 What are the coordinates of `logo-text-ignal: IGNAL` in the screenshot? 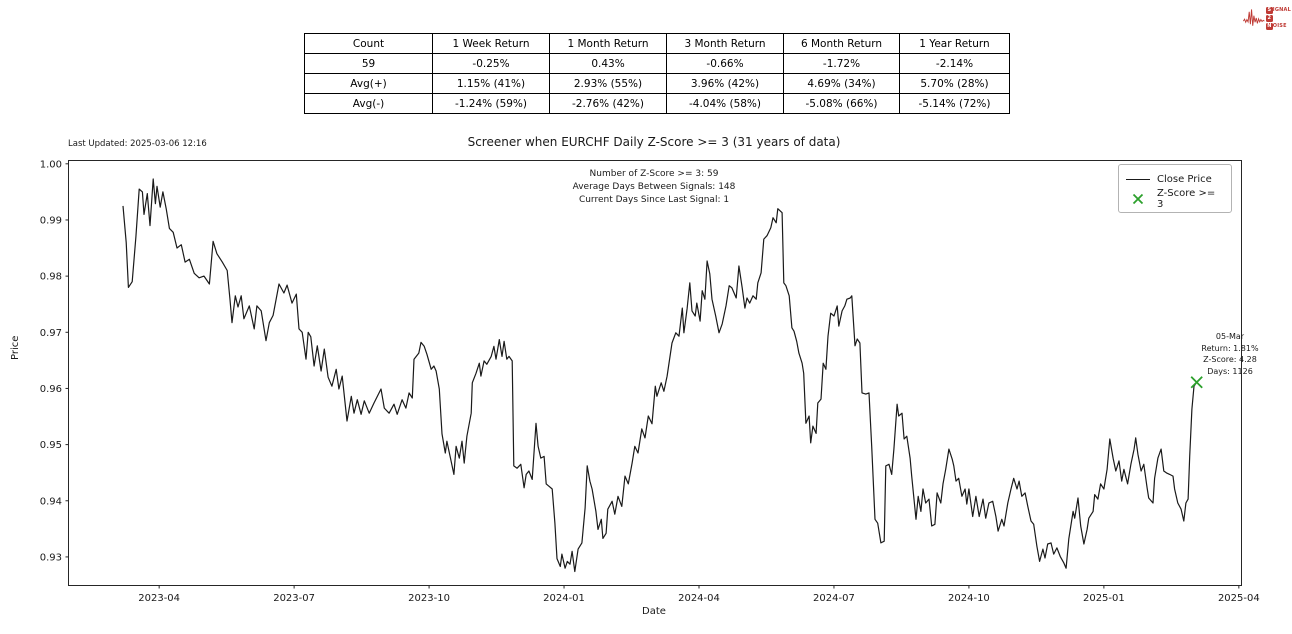 It's located at (1281, 10).